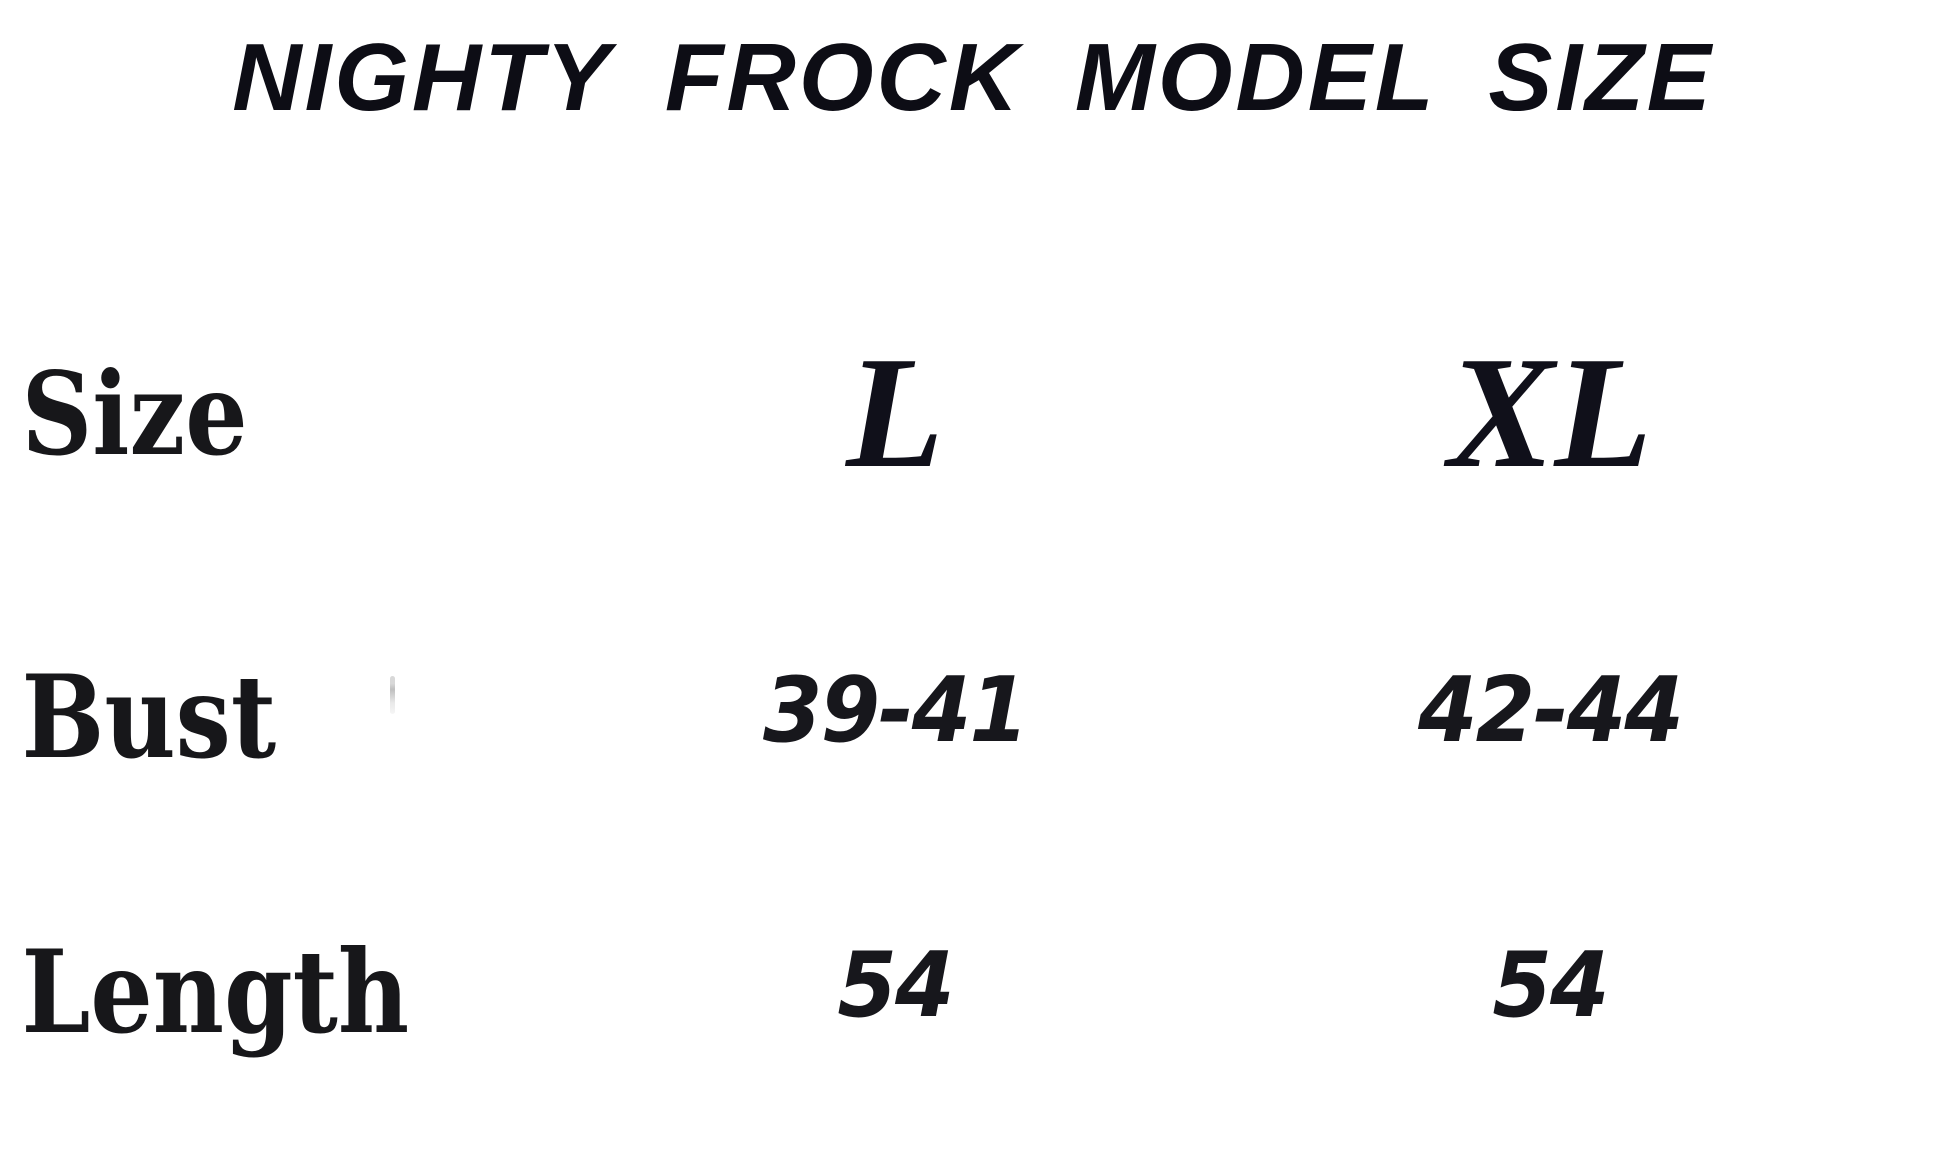 Image resolution: width=1946 pixels, height=1168 pixels. What do you see at coordinates (1550, 985) in the screenshot?
I see `cell-length-xl: 54` at bounding box center [1550, 985].